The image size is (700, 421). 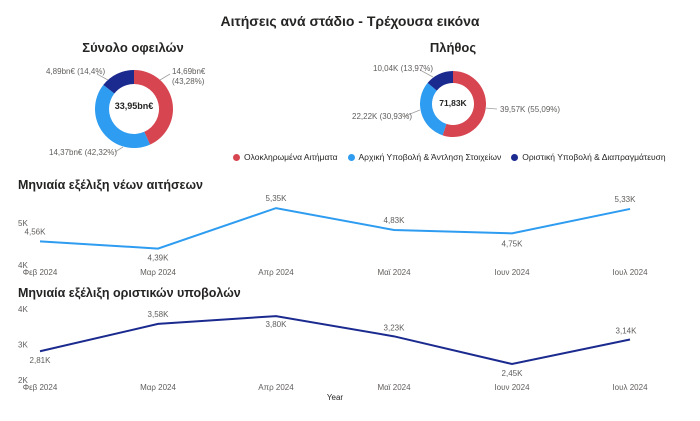 I want to click on legend-item-initial: Αρχική Υποβολή & Άντληση Στοιχείων, so click(x=424, y=157).